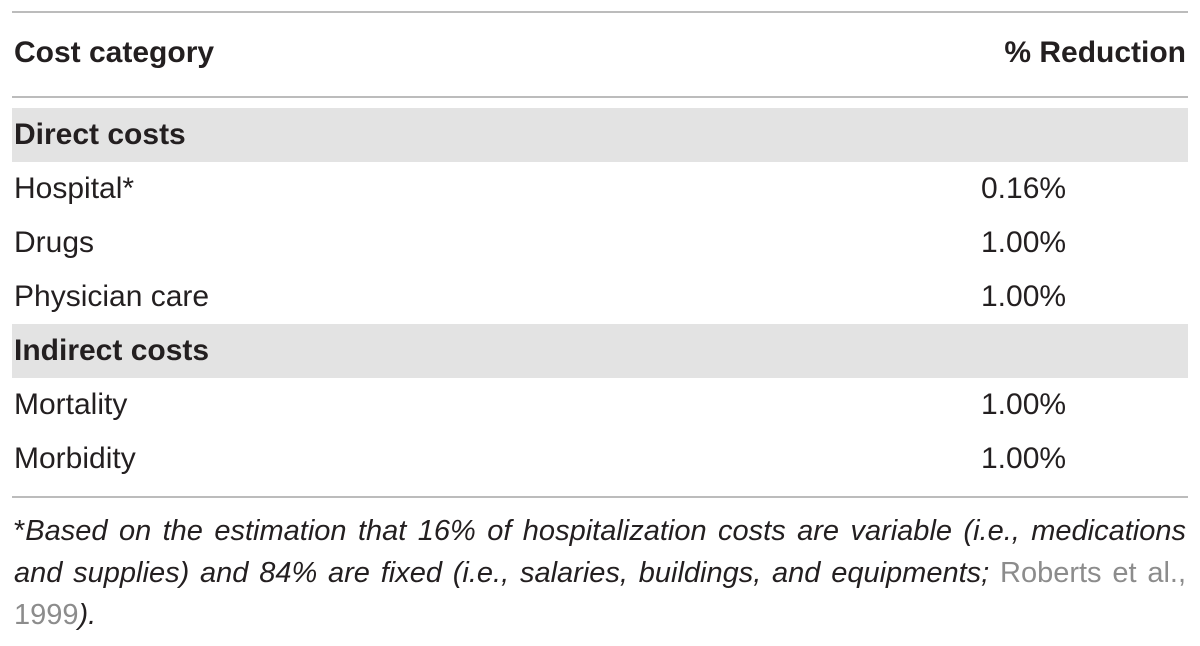  I want to click on footnote-marker: *, so click(20, 531).